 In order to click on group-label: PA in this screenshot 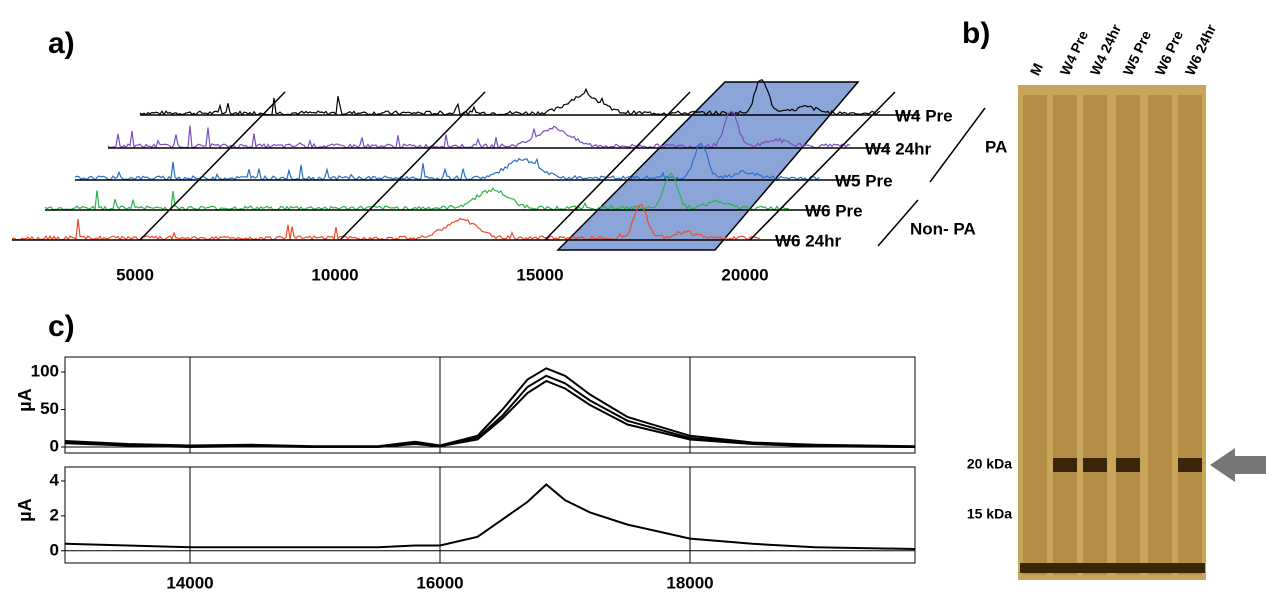, I will do `click(996, 146)`.